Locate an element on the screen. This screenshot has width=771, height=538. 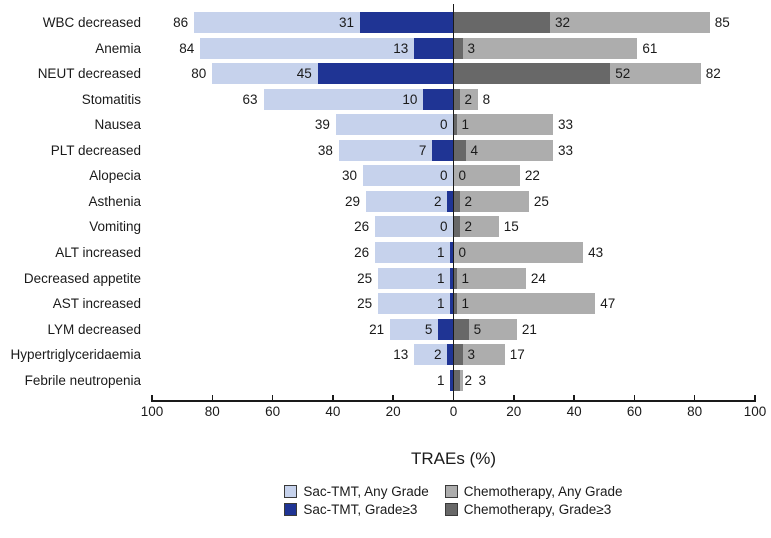
category-label: Nausea is located at coordinates (117, 125).